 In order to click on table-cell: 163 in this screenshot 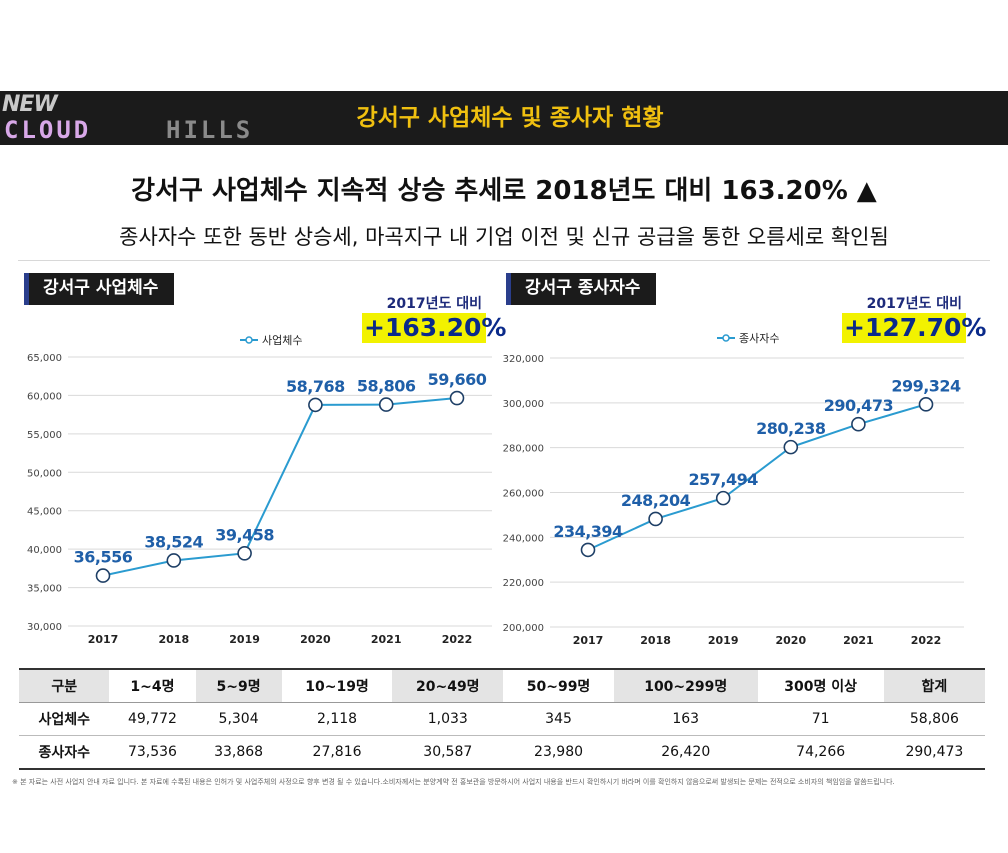, I will do `click(685, 719)`.